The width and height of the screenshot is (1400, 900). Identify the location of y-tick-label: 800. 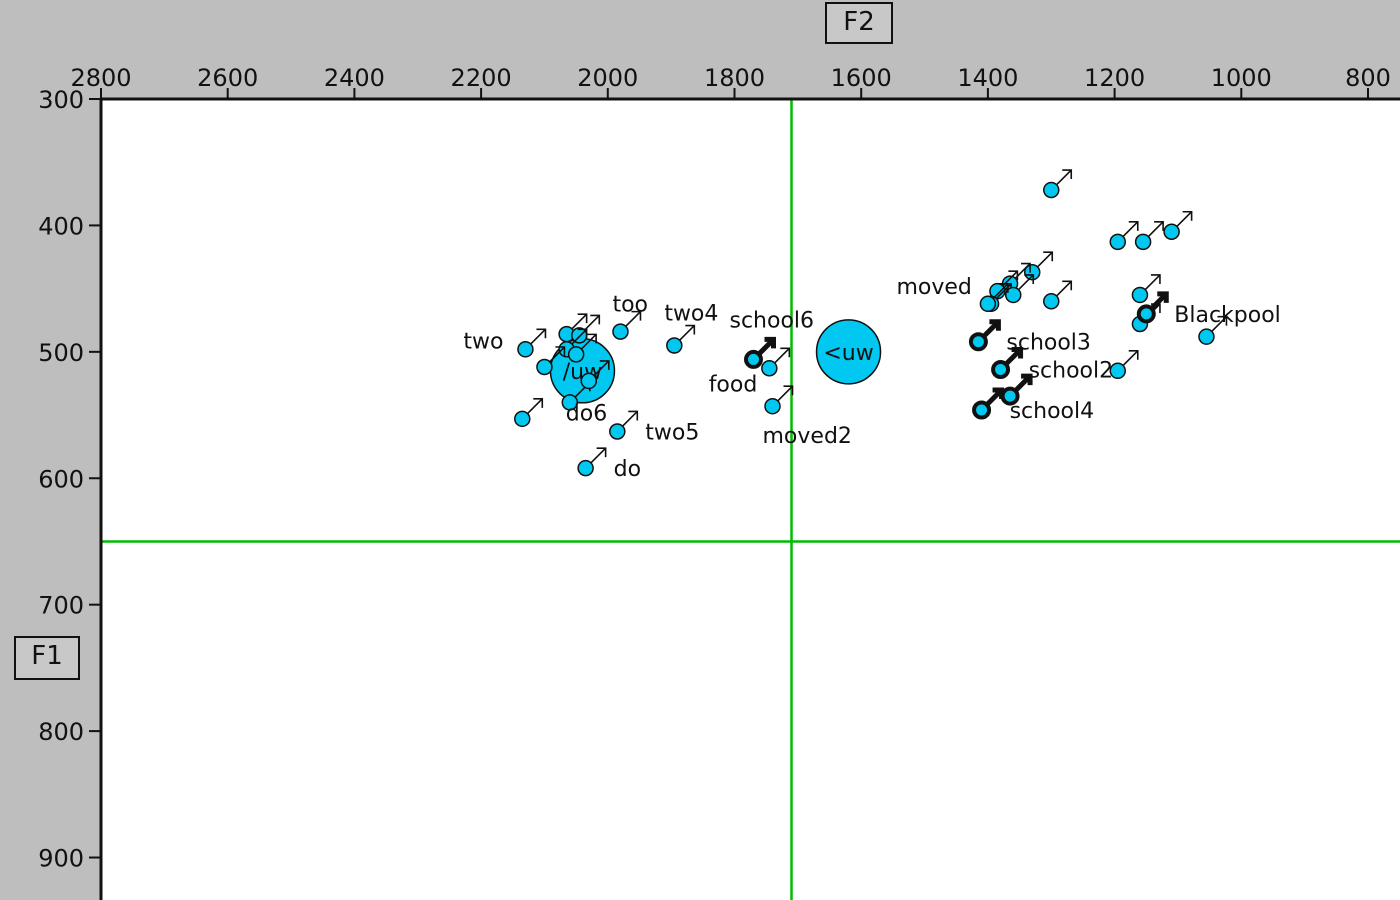
(61, 732).